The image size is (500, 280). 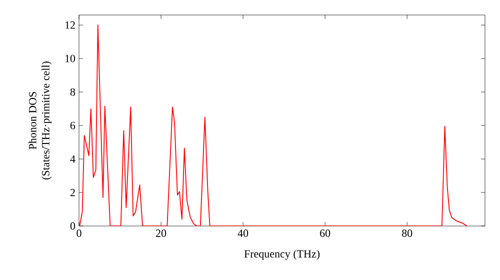 What do you see at coordinates (79, 233) in the screenshot?
I see `x-tick-label: 0` at bounding box center [79, 233].